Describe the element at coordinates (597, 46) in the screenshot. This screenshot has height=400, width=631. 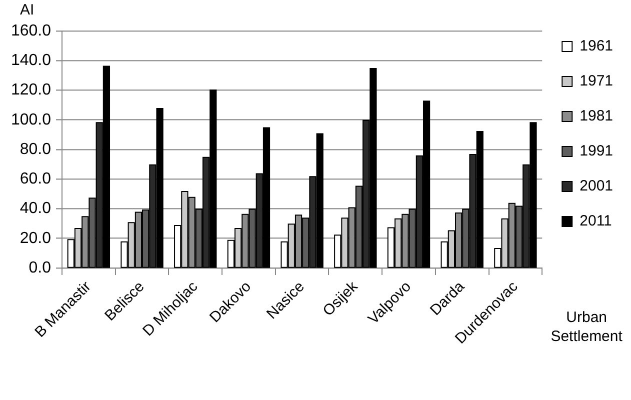
I see `legend-label: 1961` at that location.